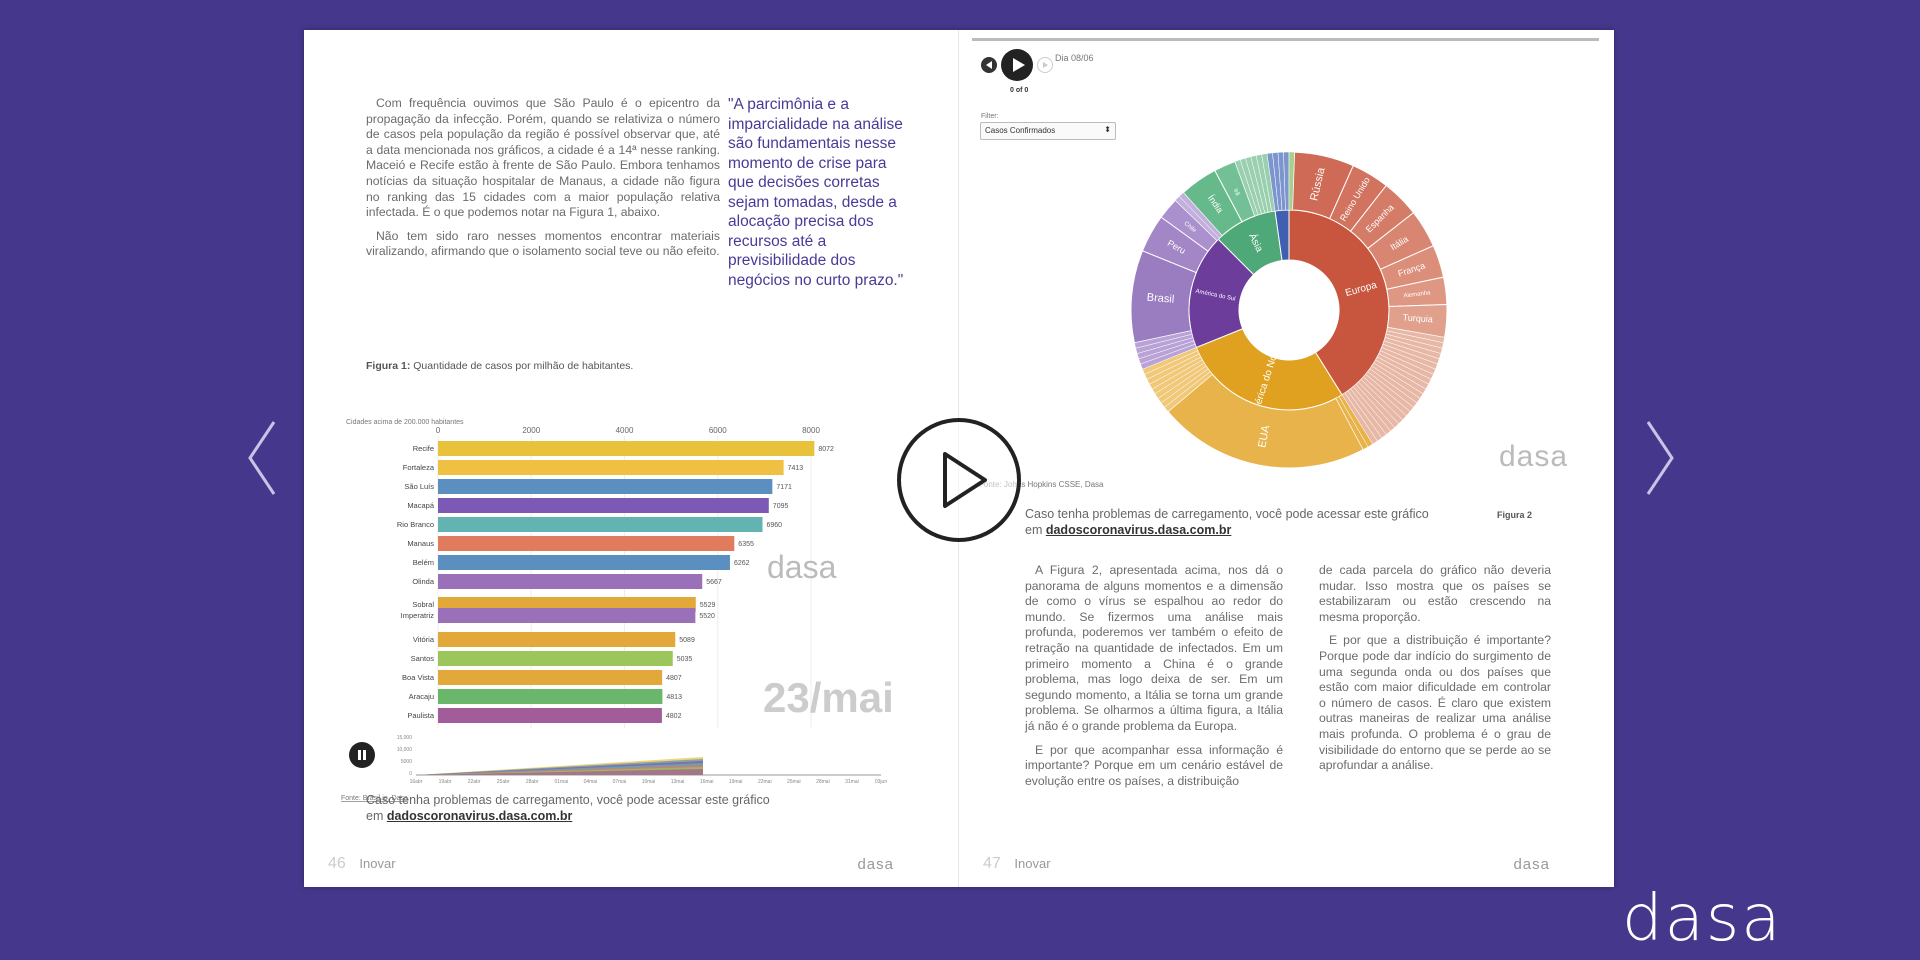 This screenshot has width=1920, height=960. I want to click on step-back-icon, so click(989, 65).